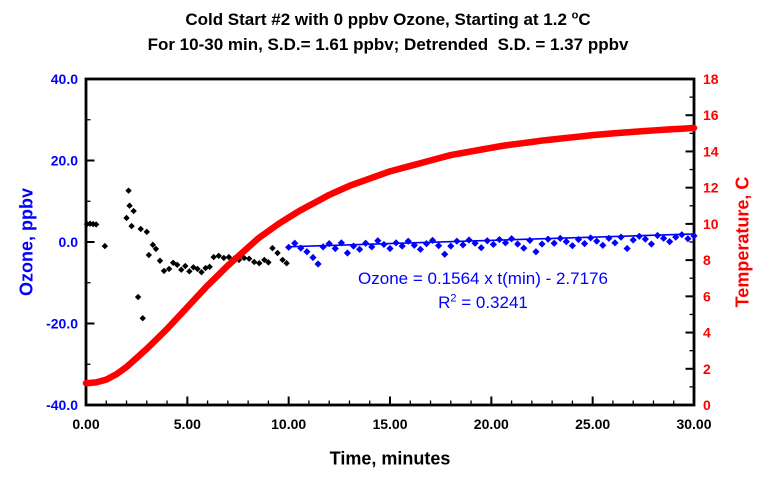  Describe the element at coordinates (26, 242) in the screenshot. I see `y-axis-left-title: Ozone, ppbv` at that location.